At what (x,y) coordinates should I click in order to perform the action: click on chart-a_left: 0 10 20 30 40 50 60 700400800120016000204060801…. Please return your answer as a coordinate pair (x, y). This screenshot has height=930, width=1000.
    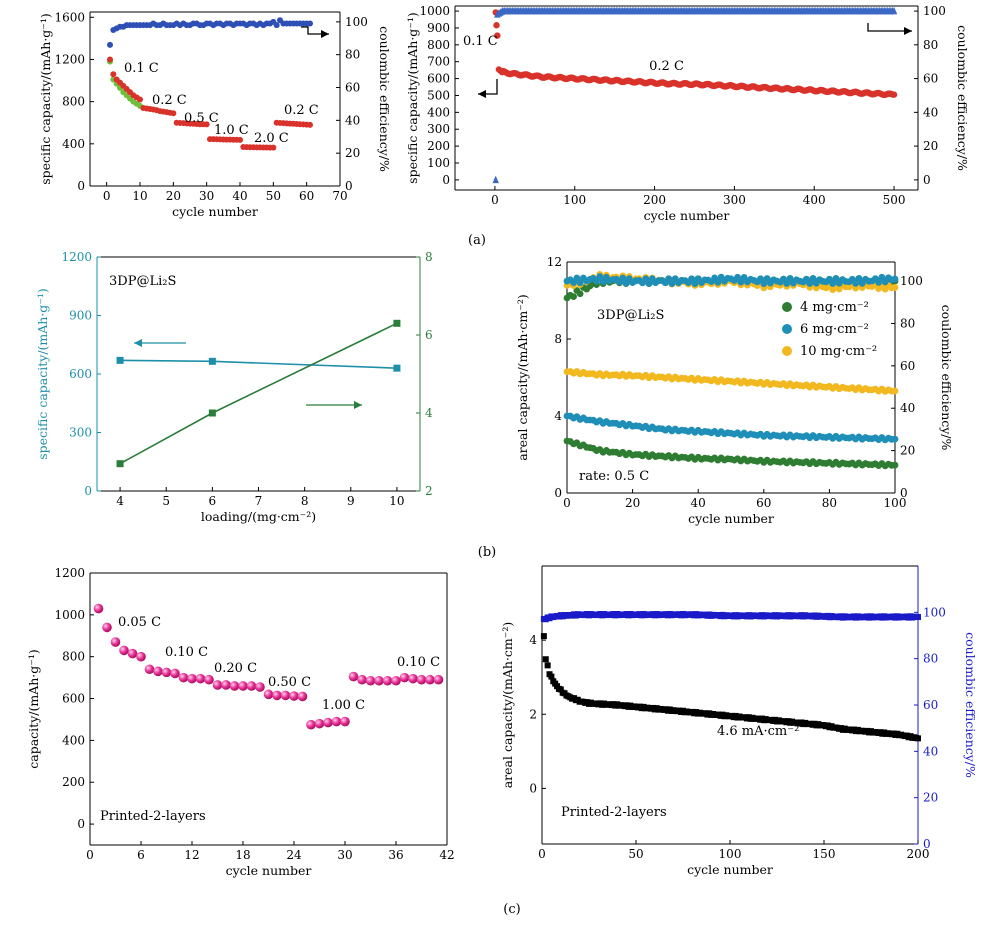
    Looking at the image, I should click on (215, 114).